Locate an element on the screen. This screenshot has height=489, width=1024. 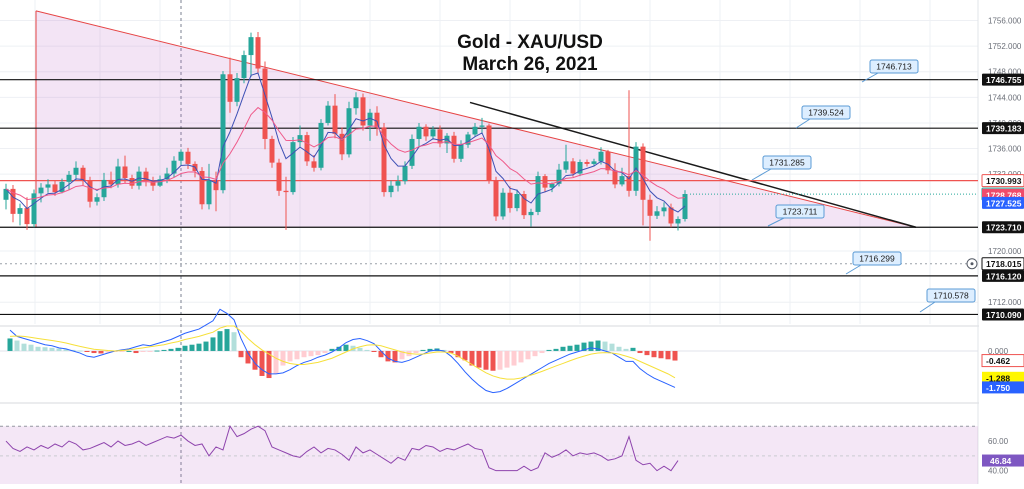
price-axis-tick-label: 1756.000 is located at coordinates (1005, 20).